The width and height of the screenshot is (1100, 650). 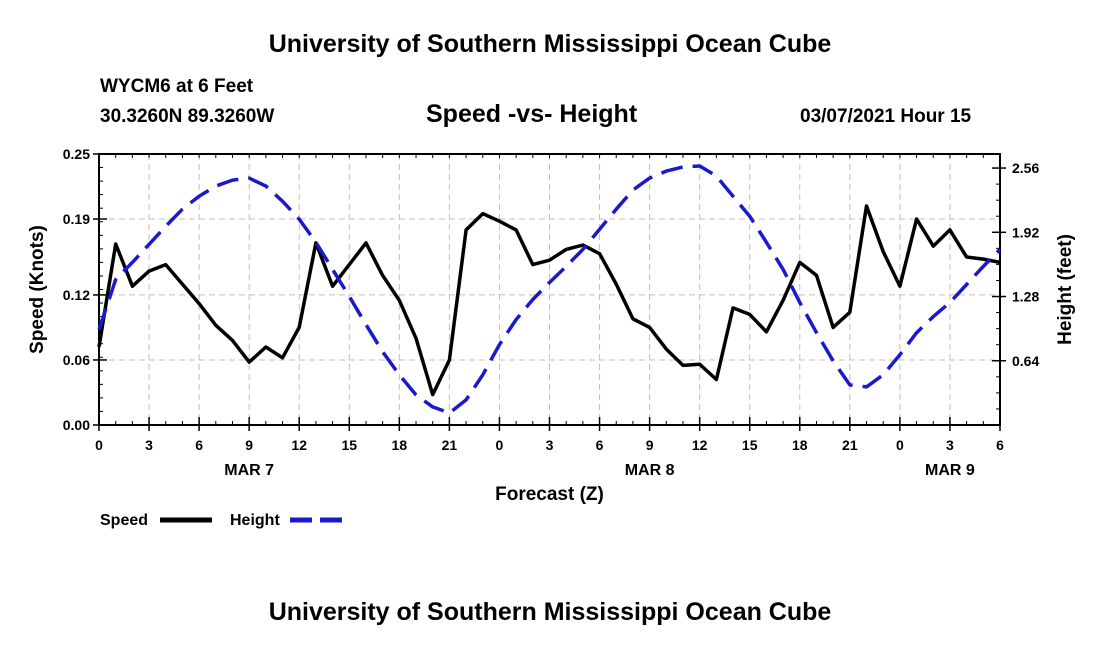 I want to click on y-tick-label: 0.12, so click(x=76, y=295).